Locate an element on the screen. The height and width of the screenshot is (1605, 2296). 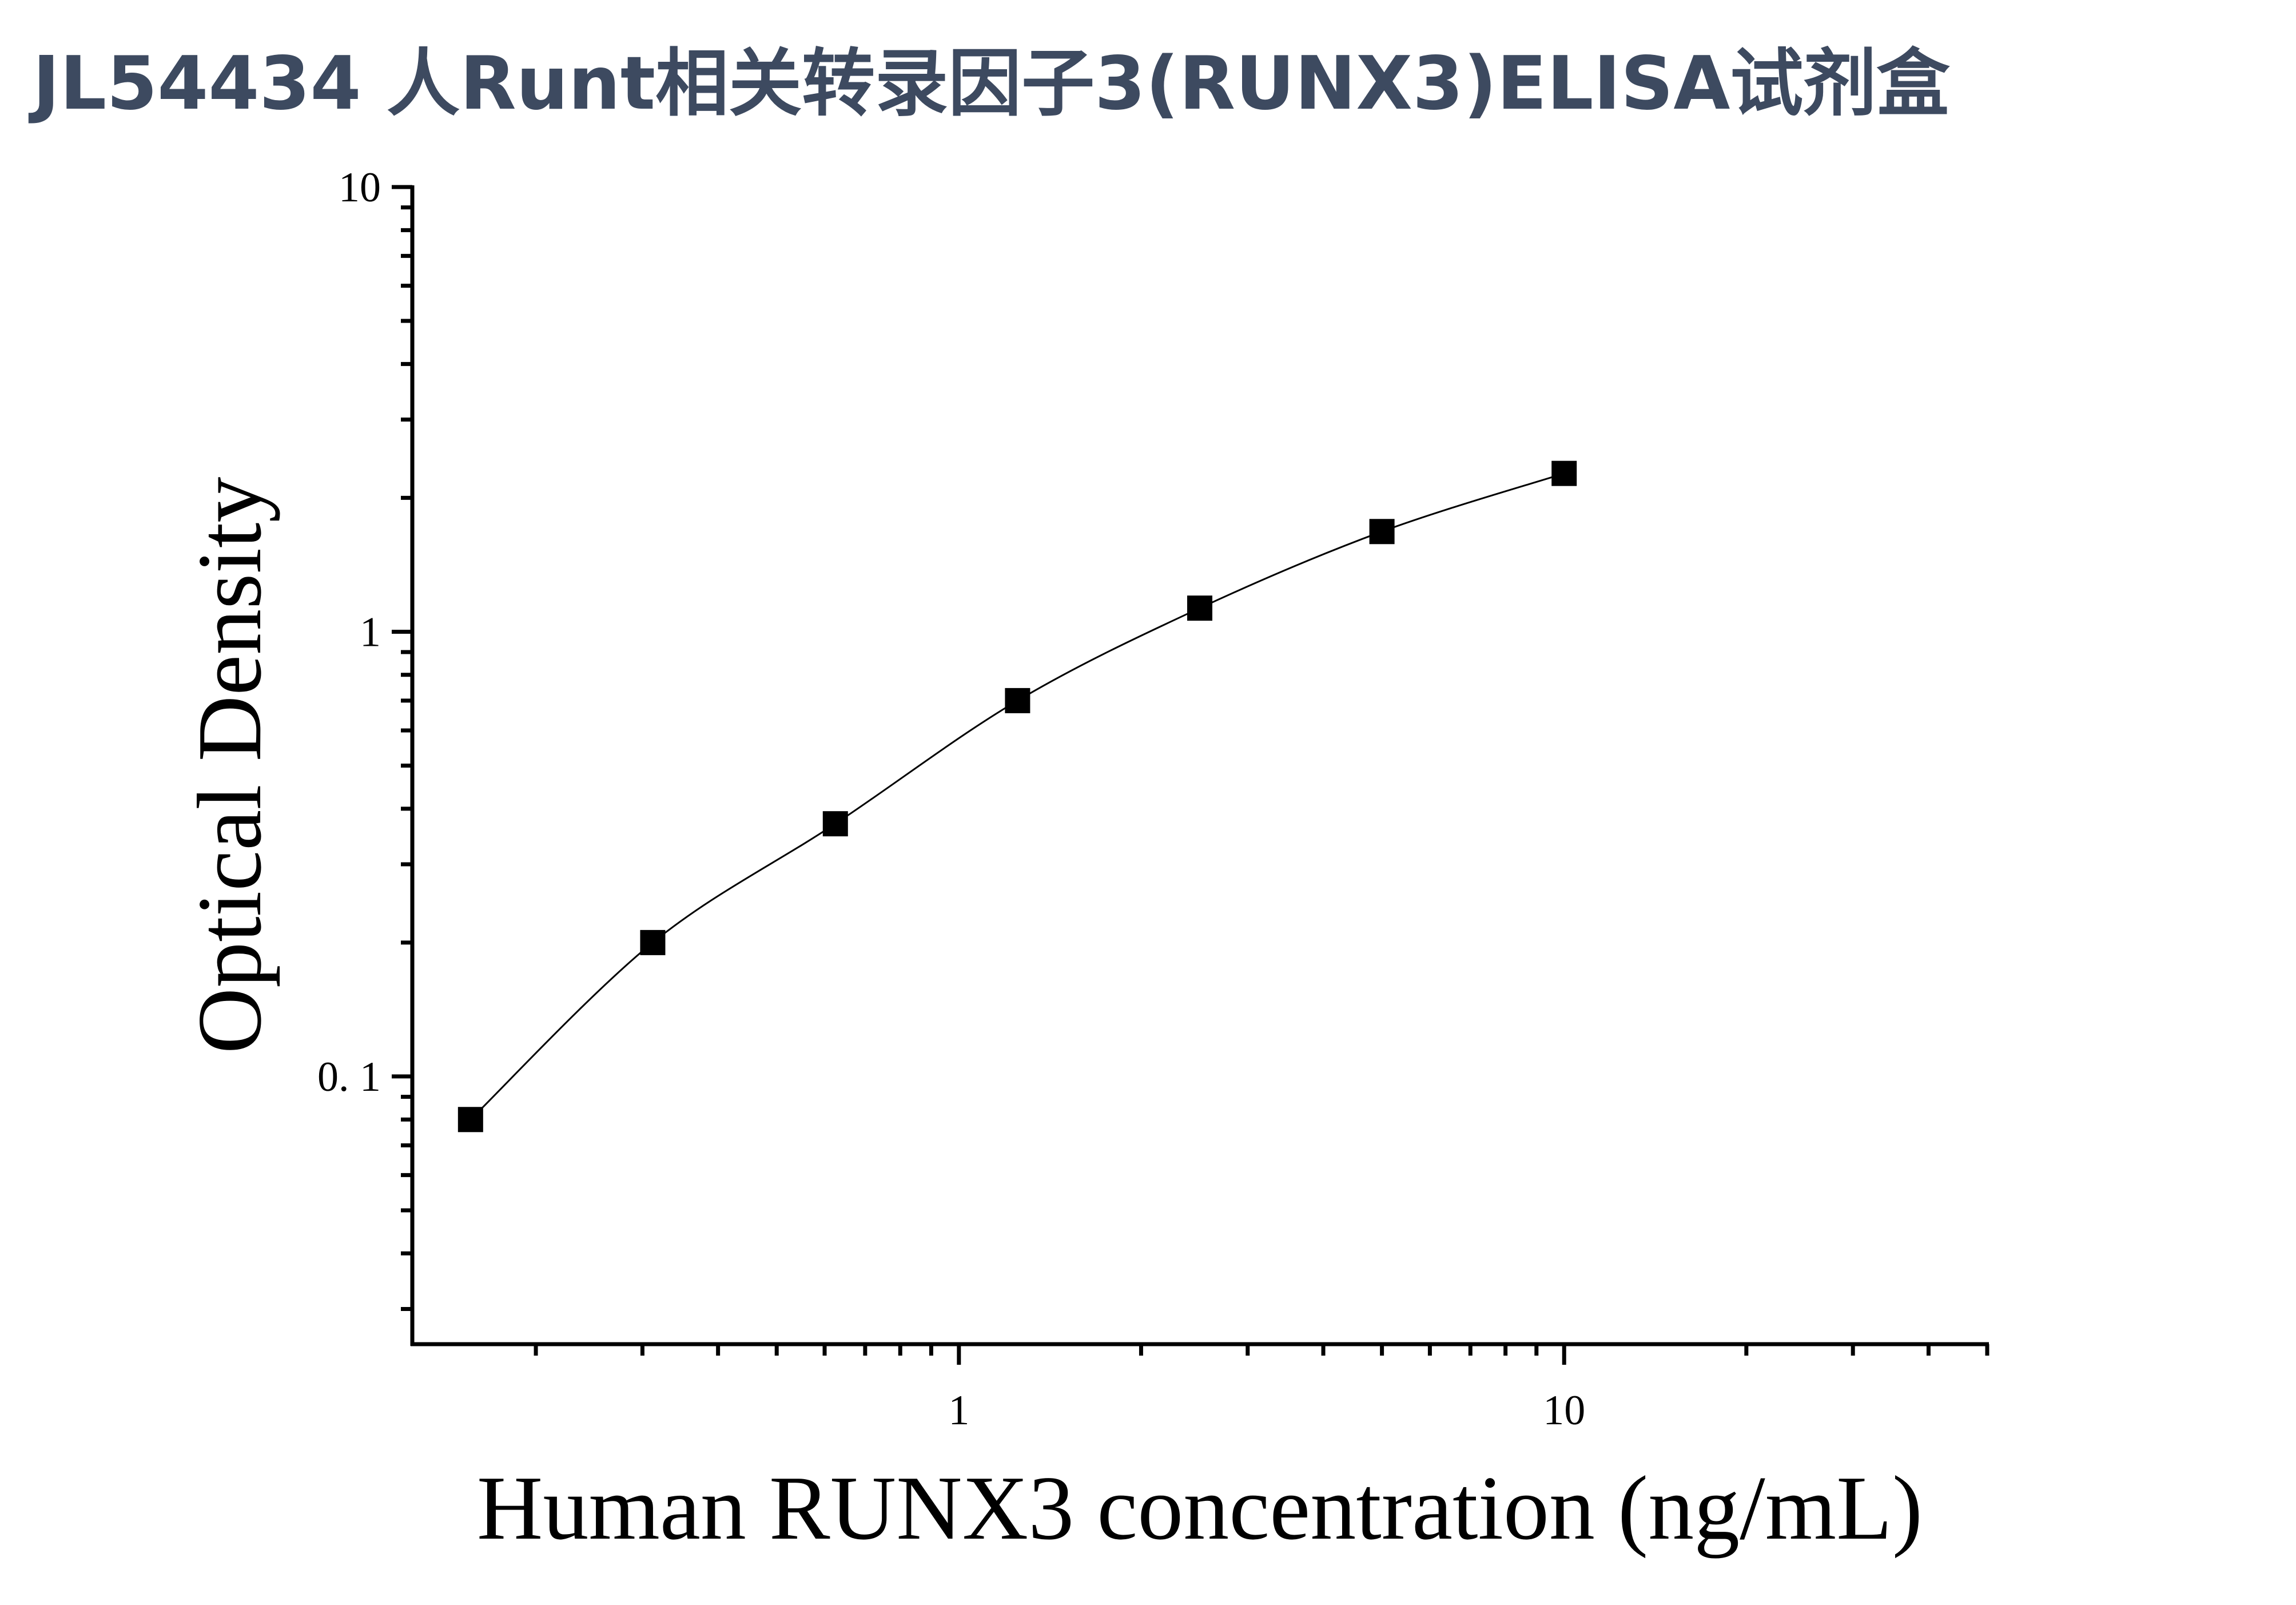
y-tick-label: 1 is located at coordinates (371, 632).